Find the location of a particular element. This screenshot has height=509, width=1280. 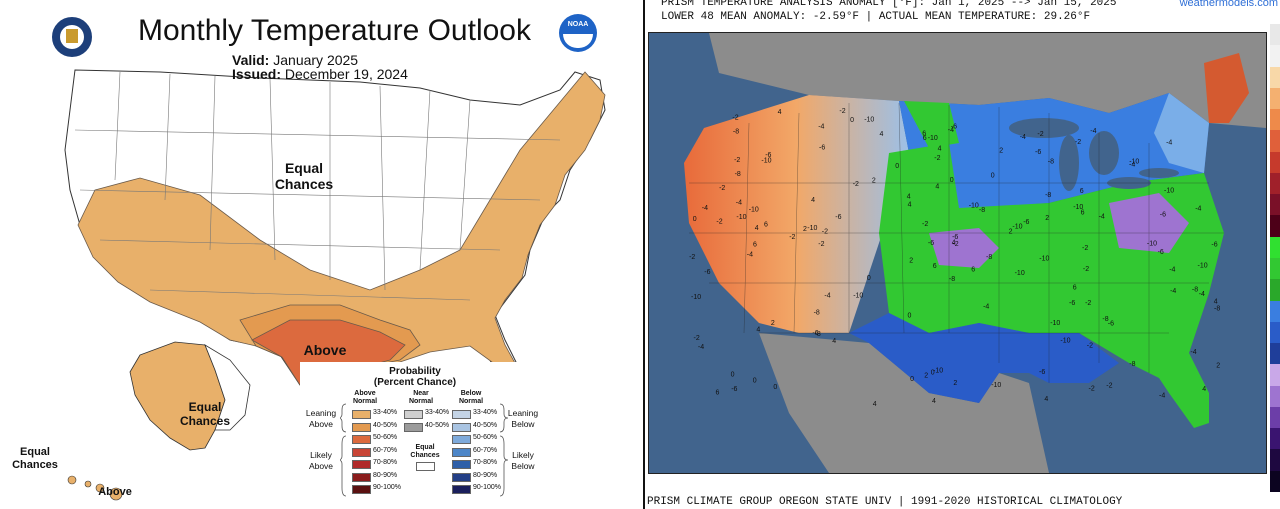

conus-purple-plains is located at coordinates (964, 248).